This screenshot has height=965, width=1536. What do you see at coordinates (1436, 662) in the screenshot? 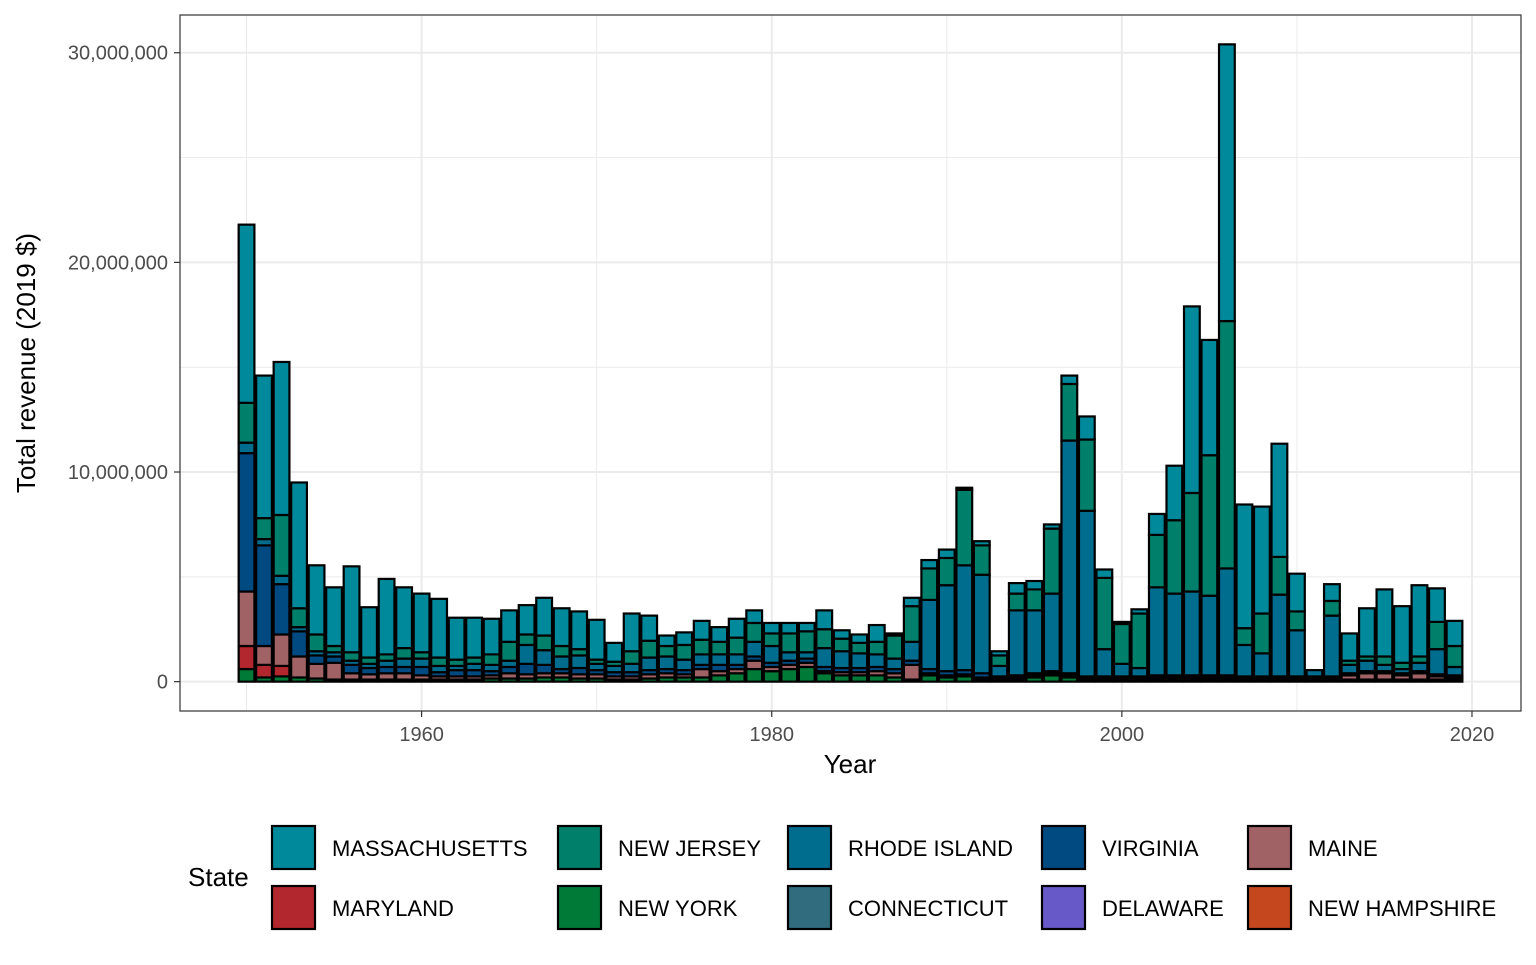
I see `bar-rhode-island-2018` at bounding box center [1436, 662].